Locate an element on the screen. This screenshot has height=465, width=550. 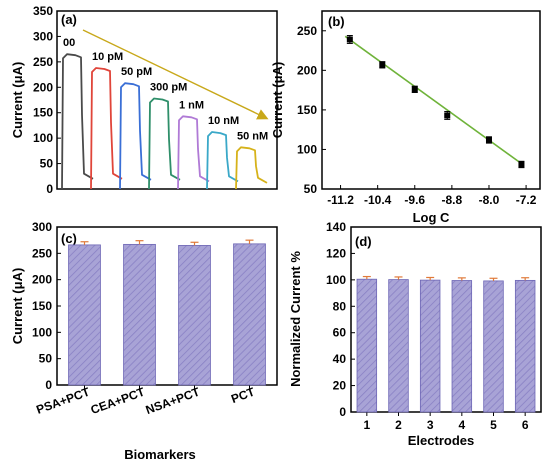
panel-d-label: (d) is located at coordinates (363, 241).